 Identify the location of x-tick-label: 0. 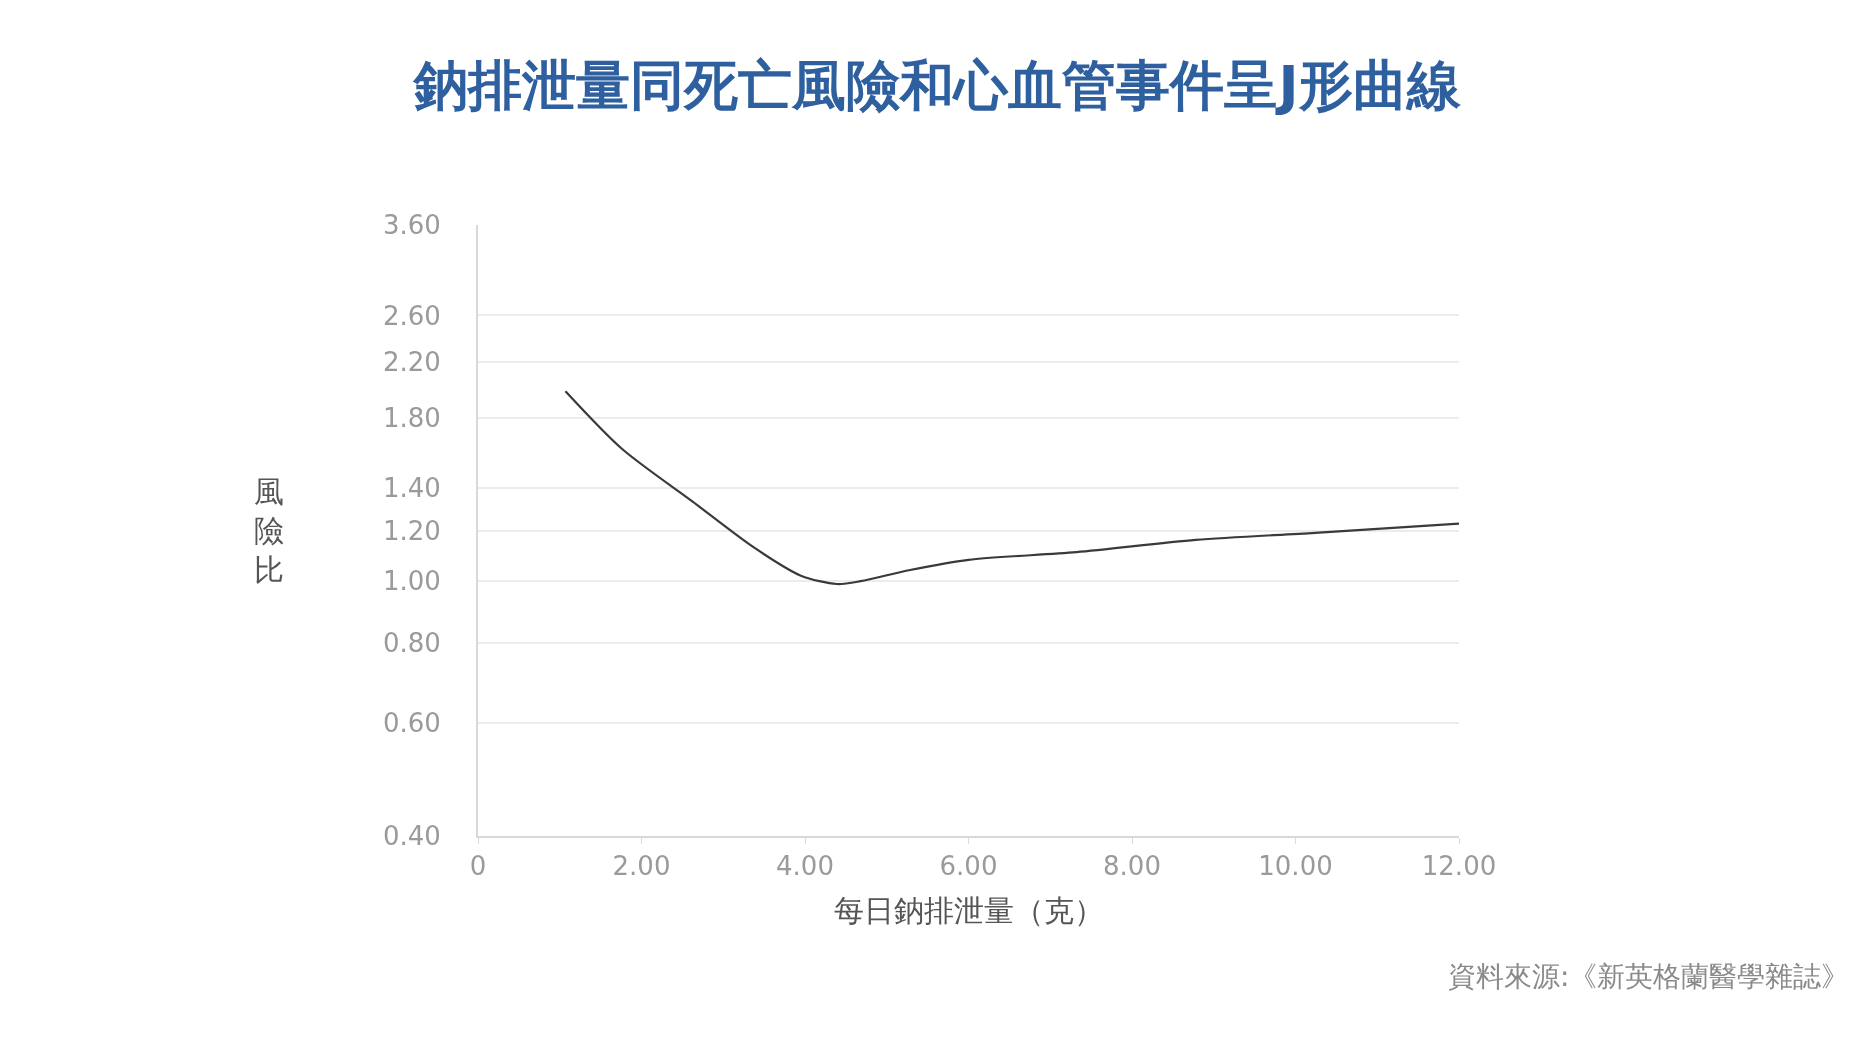
(478, 866).